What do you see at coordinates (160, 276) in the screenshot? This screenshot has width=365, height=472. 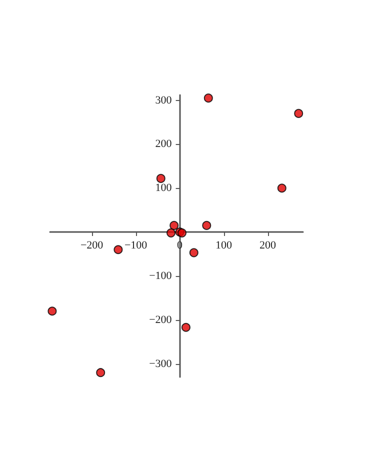 I see `y-tick-label: −100` at bounding box center [160, 276].